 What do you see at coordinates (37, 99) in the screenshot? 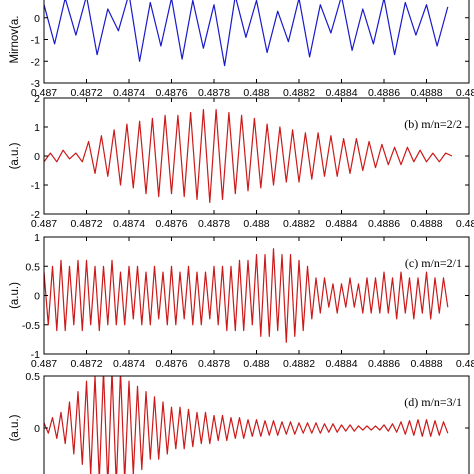
I see `y-tick-label: 2` at bounding box center [37, 99].